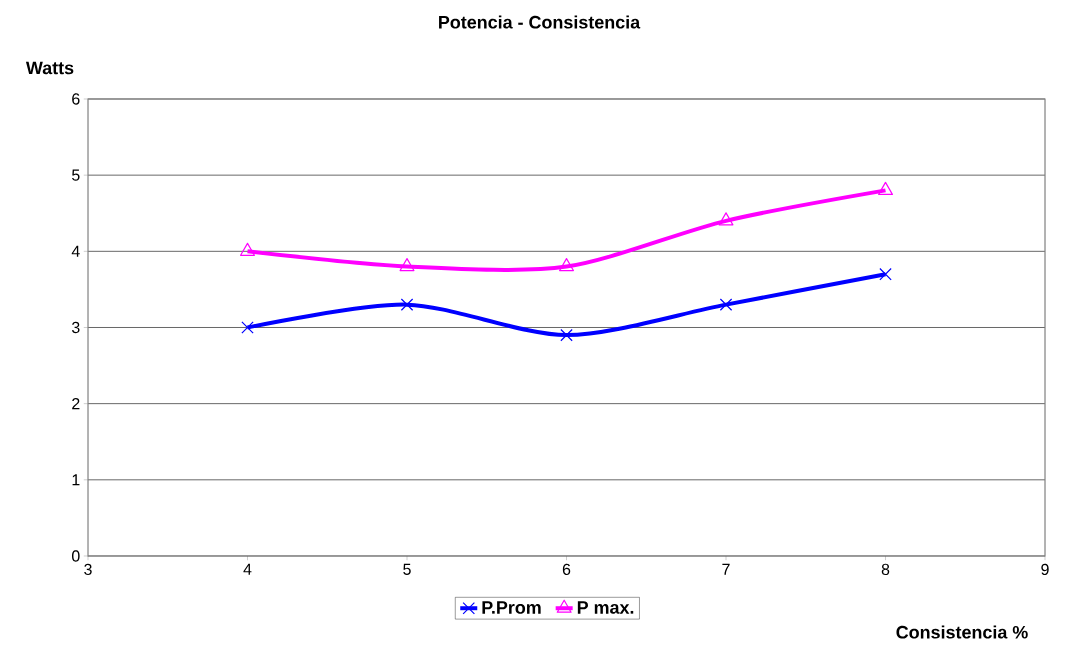  What do you see at coordinates (605, 607) in the screenshot?
I see `legend-label: P max.` at bounding box center [605, 607].